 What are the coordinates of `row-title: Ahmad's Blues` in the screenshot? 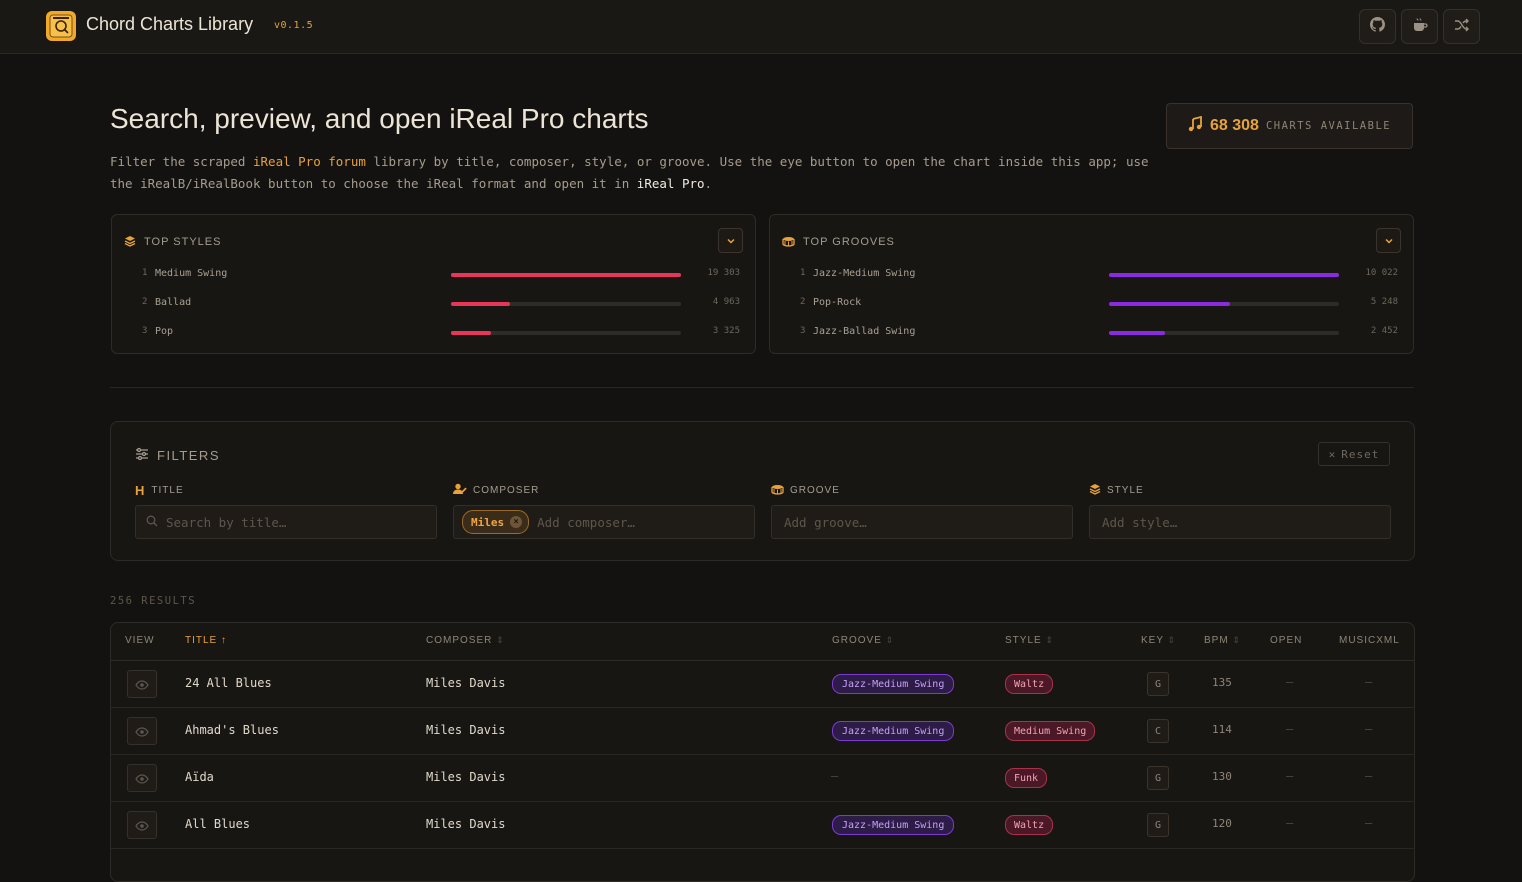 It's located at (232, 730).